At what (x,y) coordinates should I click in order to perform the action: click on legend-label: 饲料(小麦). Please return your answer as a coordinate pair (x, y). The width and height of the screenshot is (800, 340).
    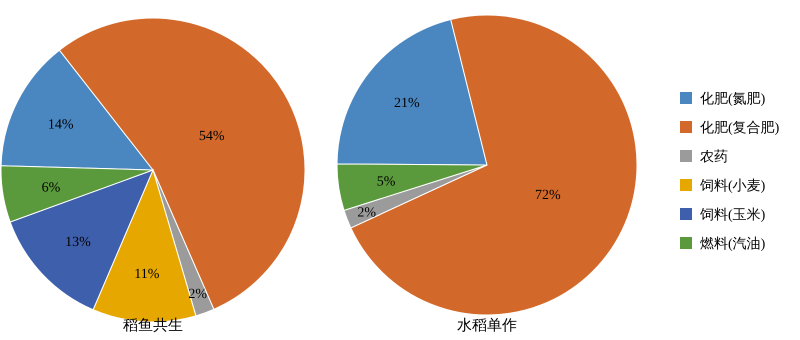
    Looking at the image, I should click on (732, 186).